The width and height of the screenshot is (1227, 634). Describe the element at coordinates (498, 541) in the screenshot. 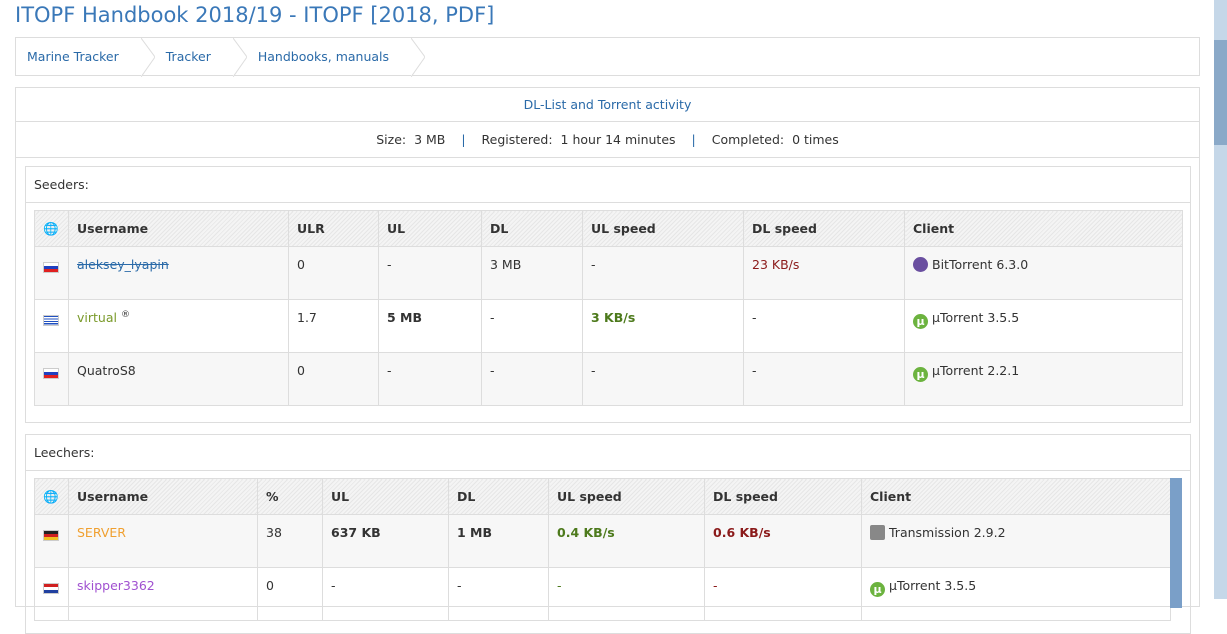

I see `dl: 1 MB` at that location.